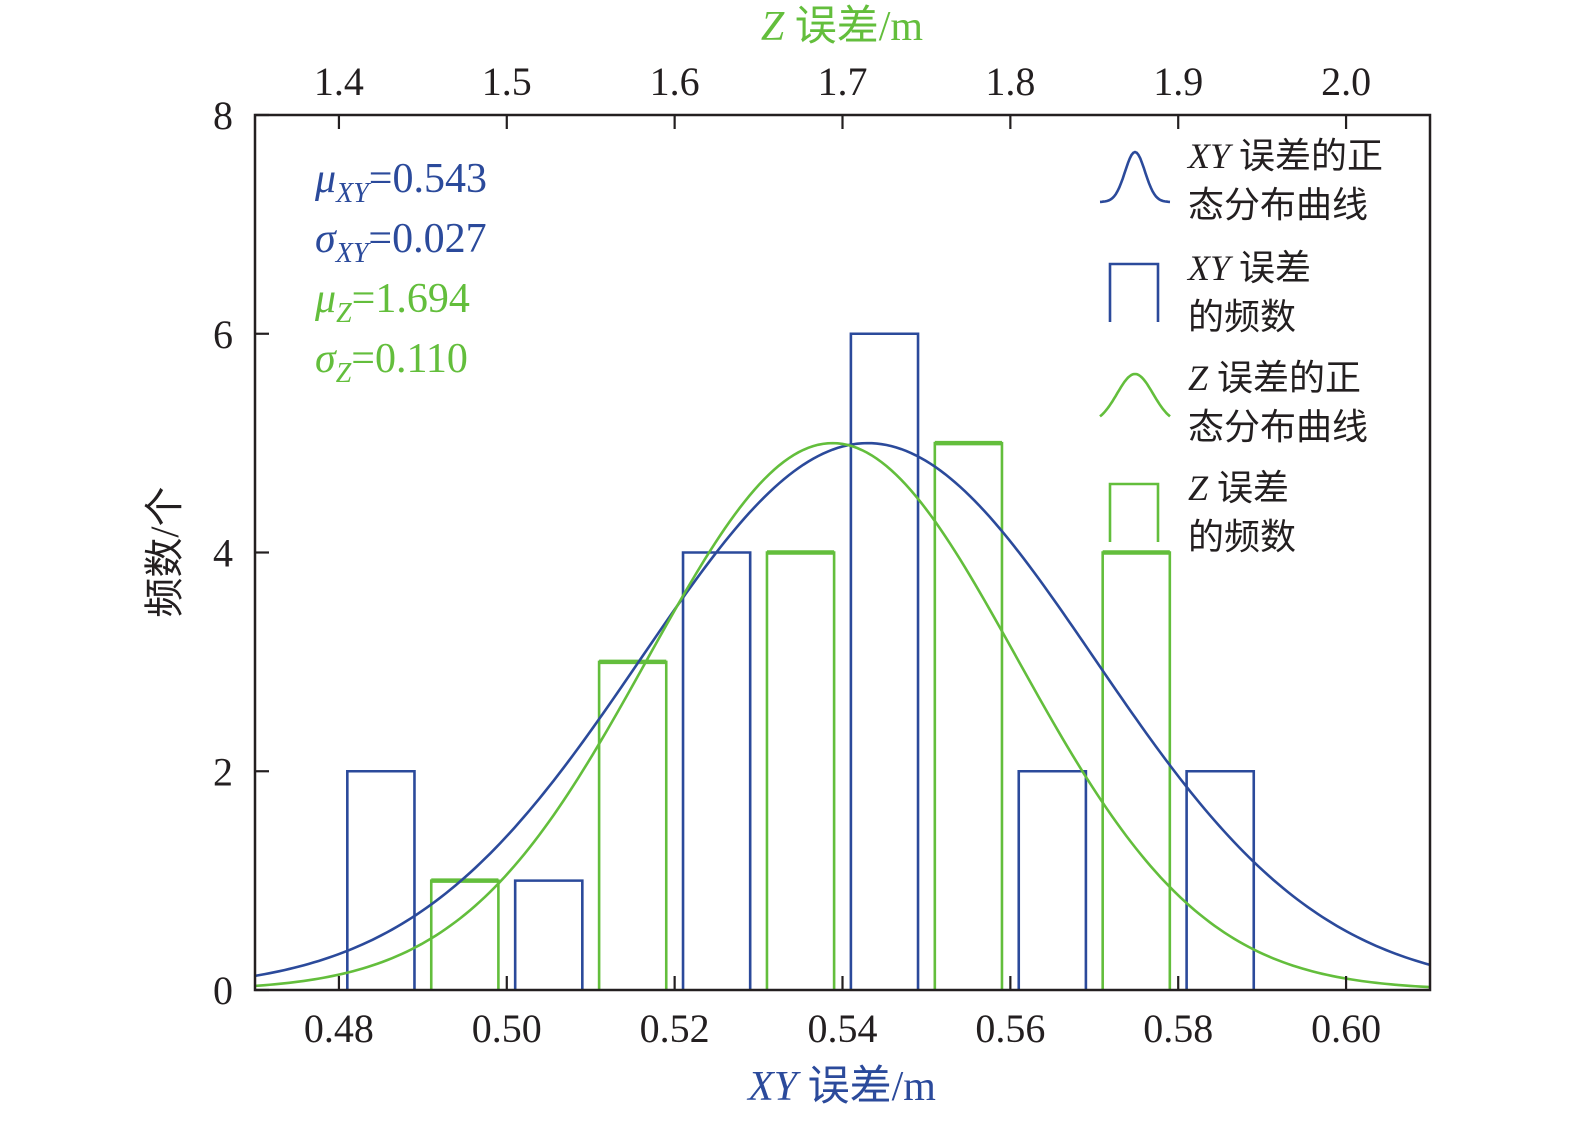 The width and height of the screenshot is (1575, 1121). Describe the element at coordinates (1346, 1028) in the screenshot. I see `x-bottom-tick-label: 0.60` at that location.